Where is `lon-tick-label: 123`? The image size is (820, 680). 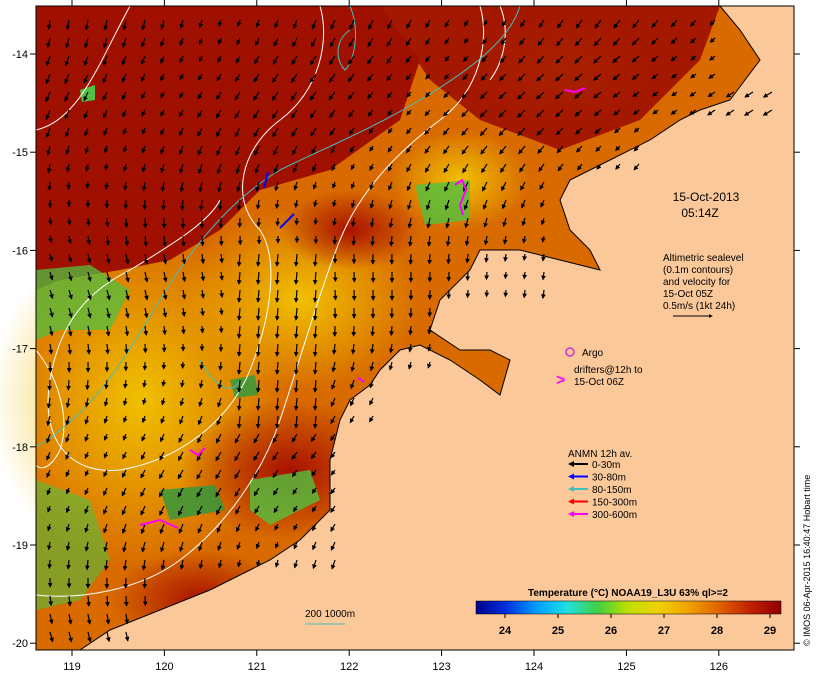 lon-tick-label: 123 is located at coordinates (441, 667).